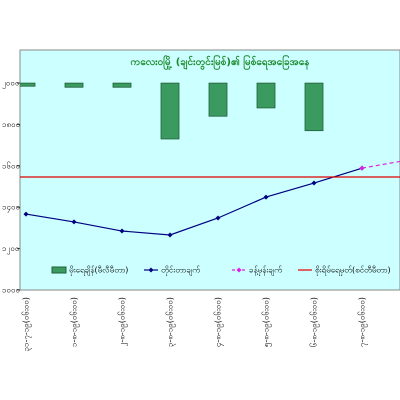  What do you see at coordinates (11, 290) in the screenshot?
I see `y-tick-label: ၁၀၀၀` at bounding box center [11, 290].